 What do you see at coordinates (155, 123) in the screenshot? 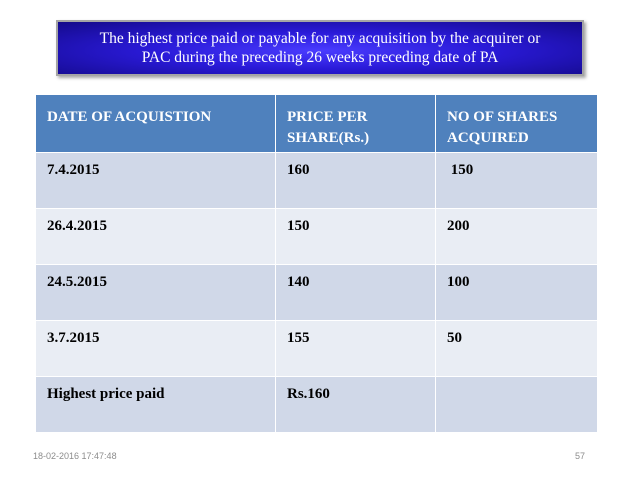
I see `header-date: DATE OF ACQUISTION` at bounding box center [155, 123].